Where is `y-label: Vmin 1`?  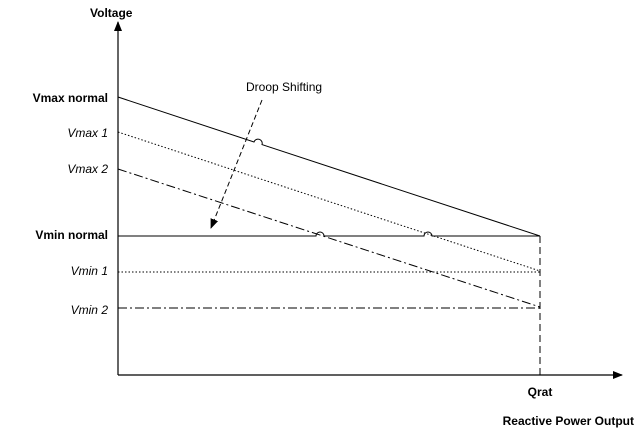
y-label: Vmin 1 is located at coordinates (89, 271).